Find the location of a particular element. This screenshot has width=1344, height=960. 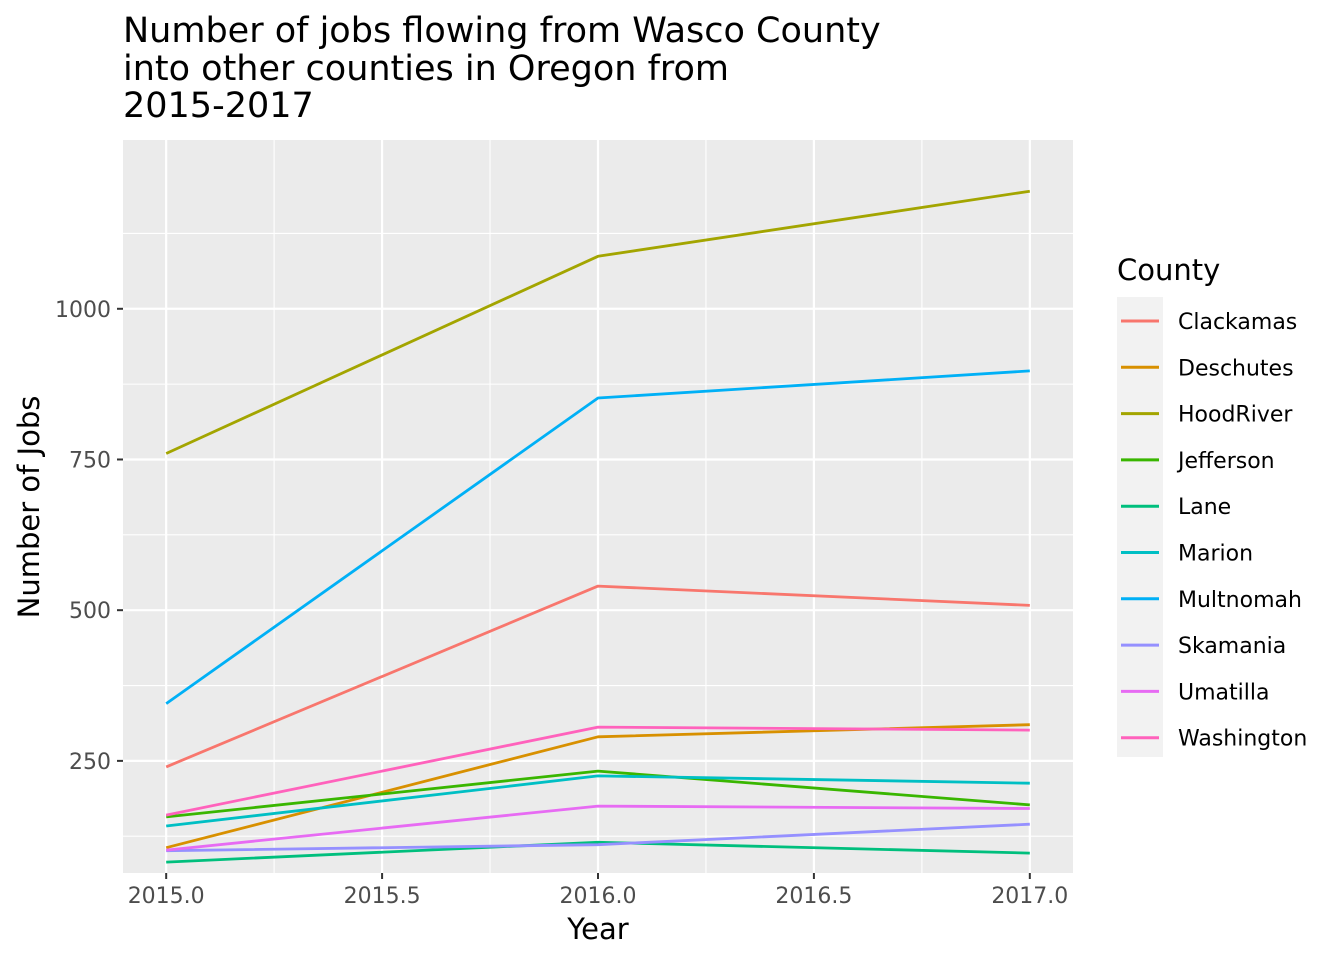

legend-label-marion: Marion is located at coordinates (1215, 554).